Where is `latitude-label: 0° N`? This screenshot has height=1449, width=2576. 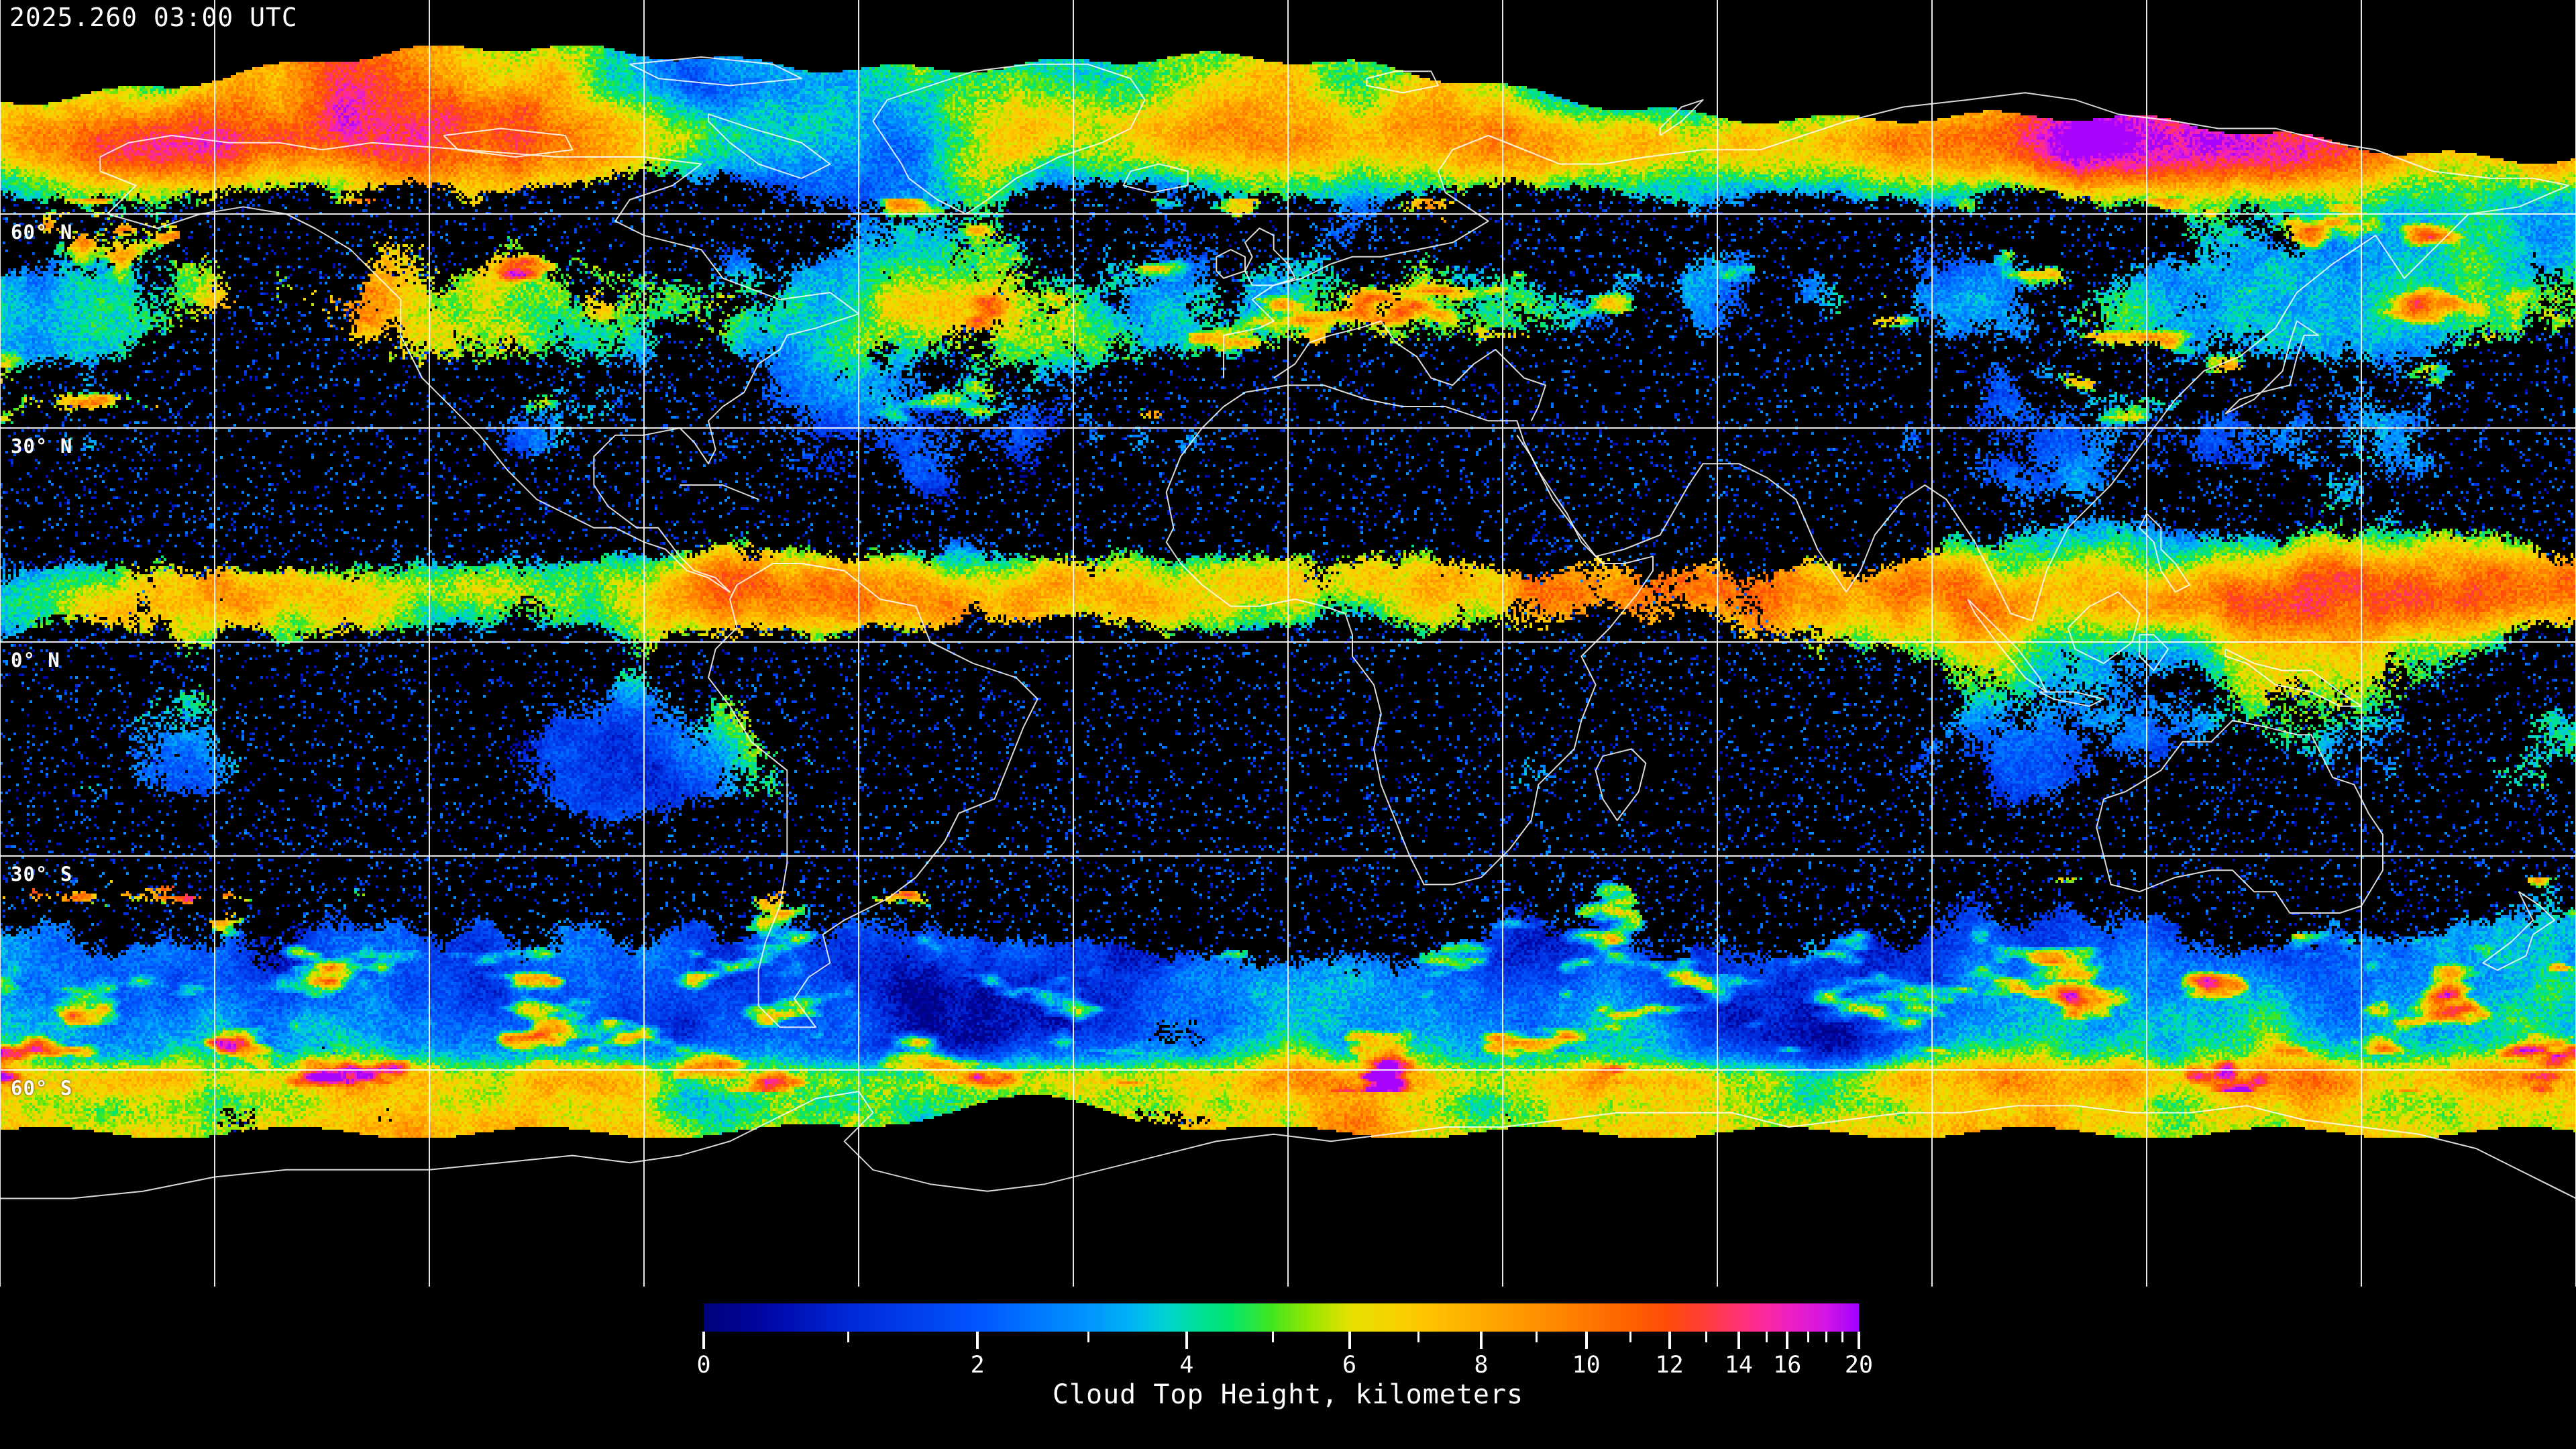 latitude-label: 0° N is located at coordinates (35, 660).